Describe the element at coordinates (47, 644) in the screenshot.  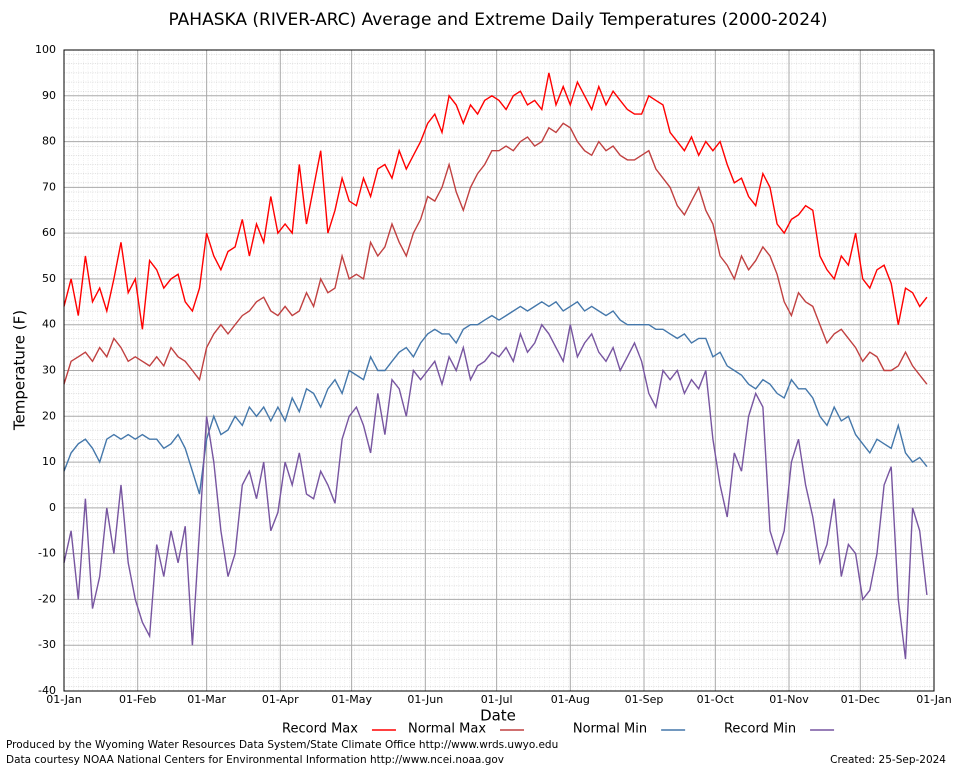
I see `y-tick-label: -30` at that location.